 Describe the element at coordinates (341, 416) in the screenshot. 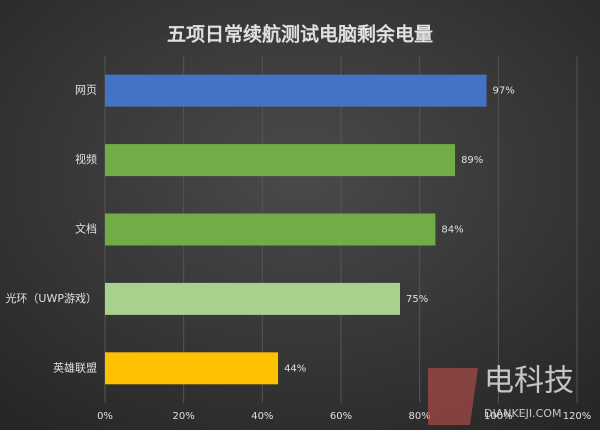

I see `x-tick-label: 60%` at that location.